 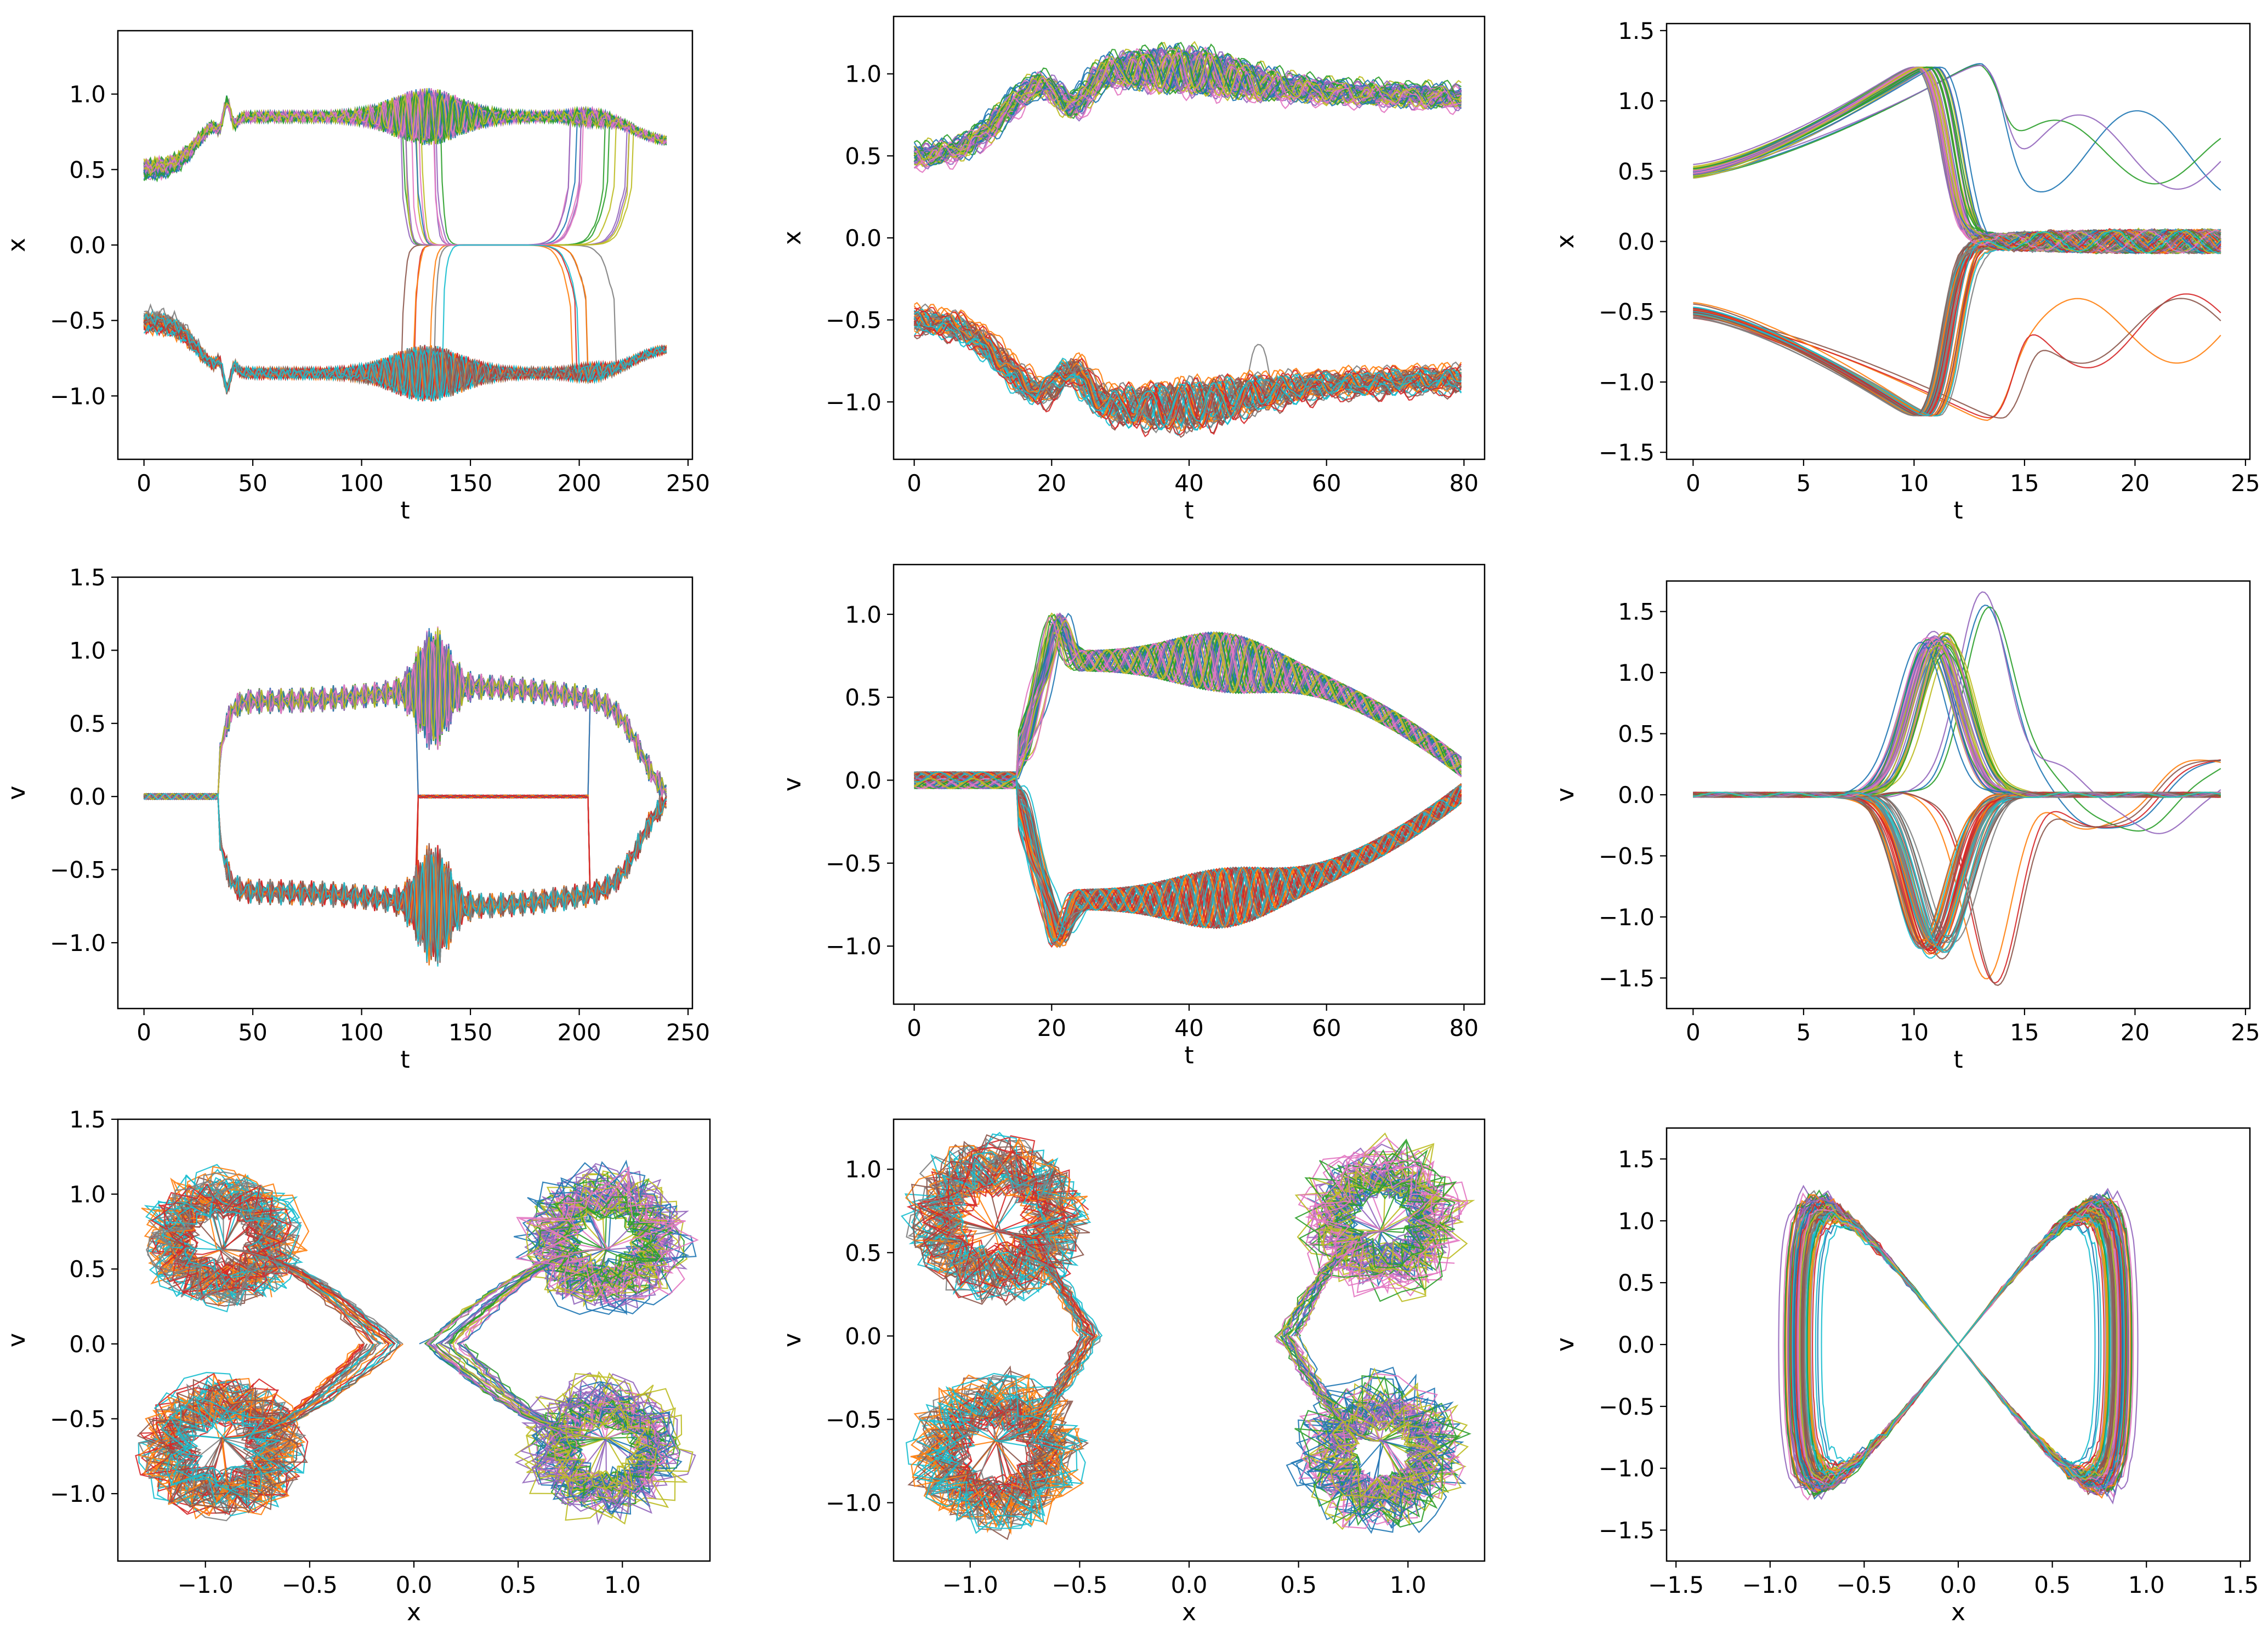 I want to click on x-tick-label: 60, so click(x=1327, y=1028).